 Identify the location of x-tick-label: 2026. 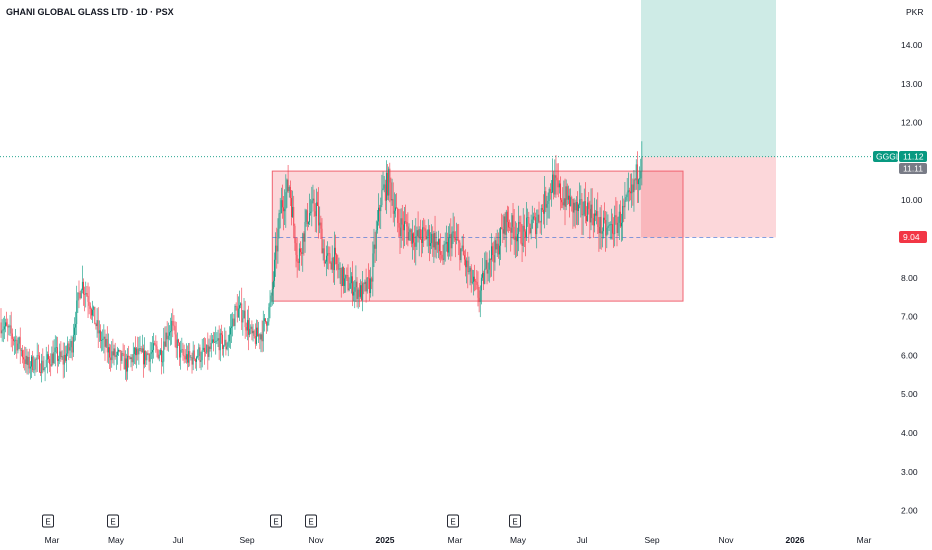
(795, 540).